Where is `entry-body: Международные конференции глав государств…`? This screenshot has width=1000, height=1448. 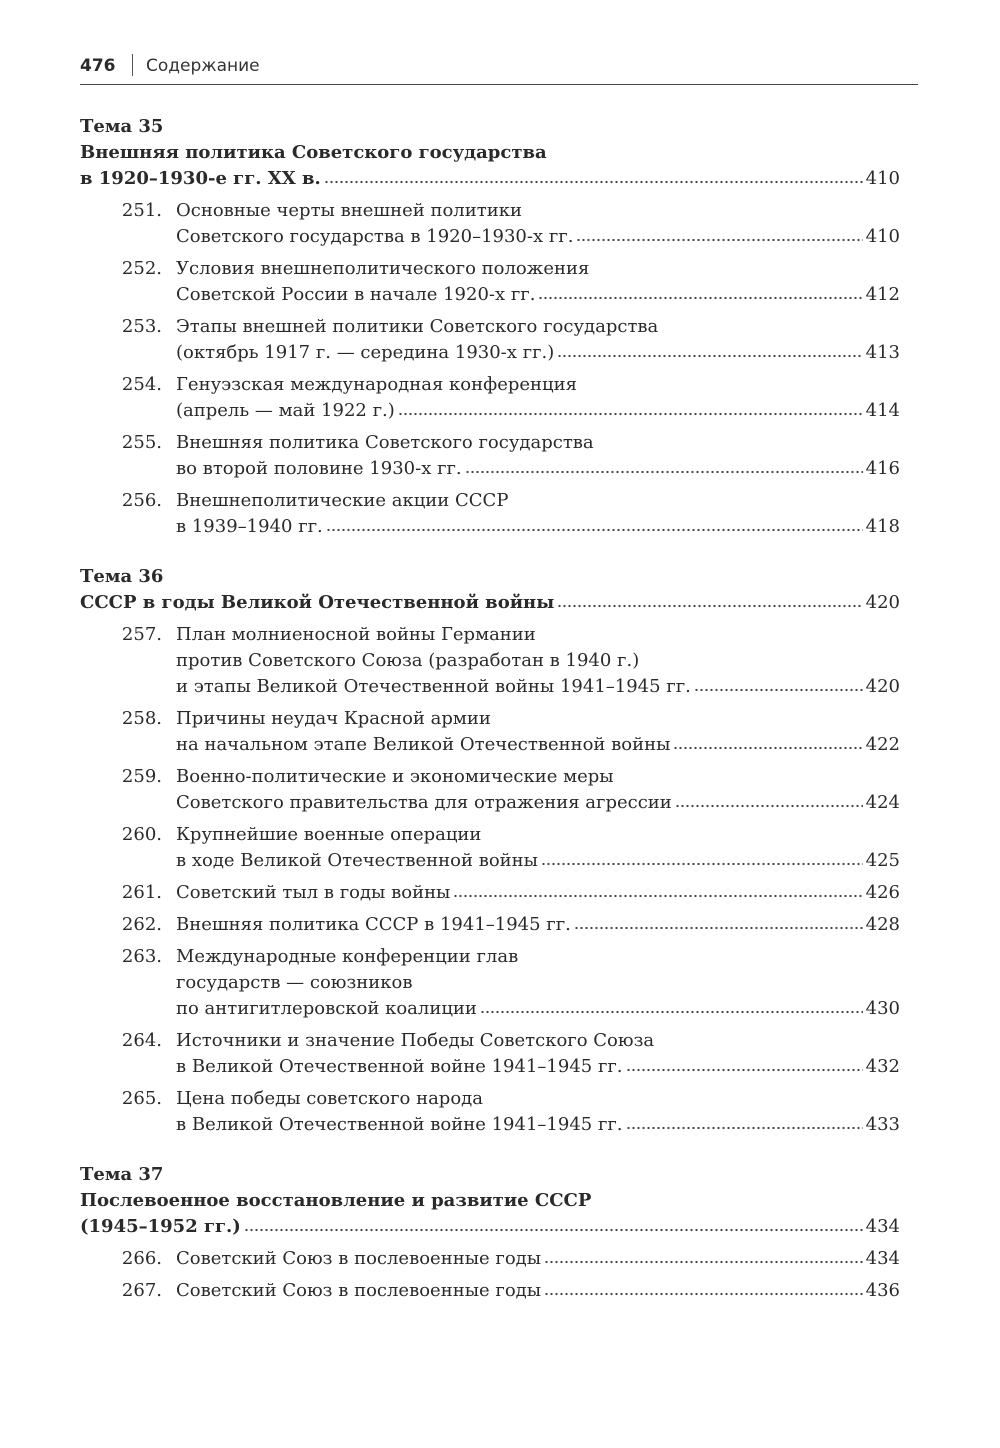
entry-body: Международные конференции глав государств… is located at coordinates (538, 983).